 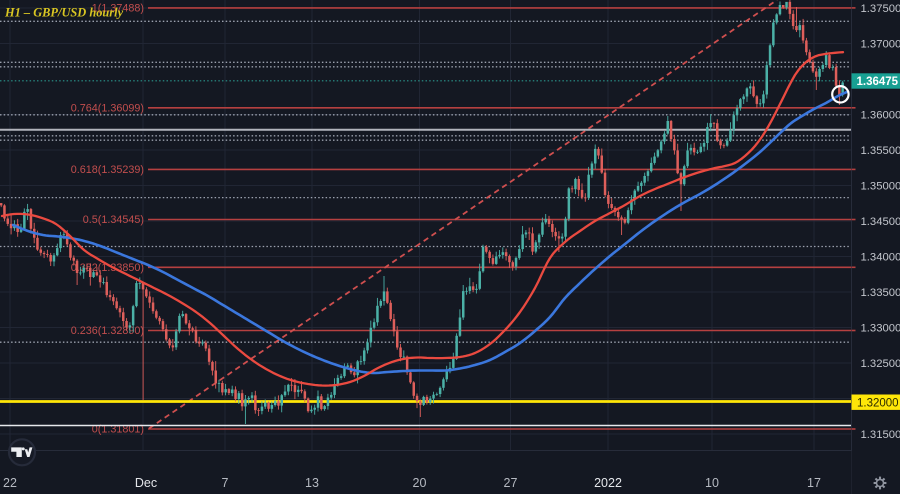 I want to click on svg-text: 0.5(1.34545), so click(x=113, y=220).